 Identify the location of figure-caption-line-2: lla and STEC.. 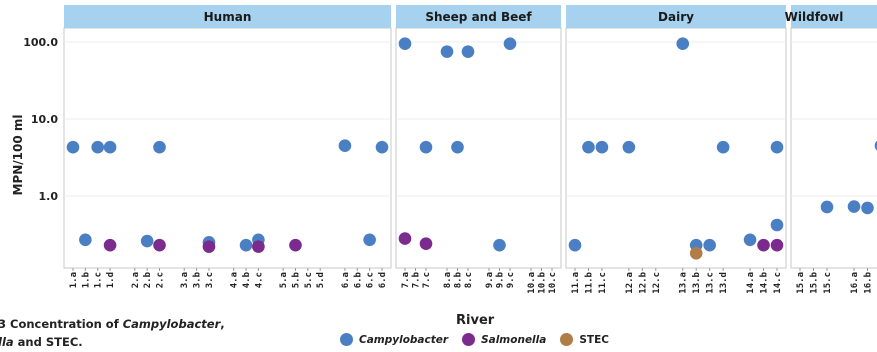
(41, 342).